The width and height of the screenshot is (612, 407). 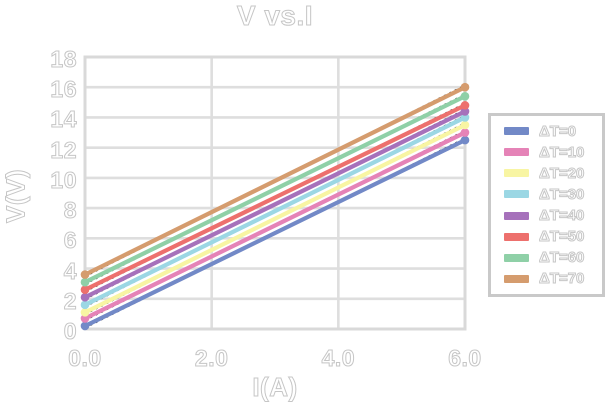 I want to click on chart-title: V vs.I, so click(x=275, y=16).